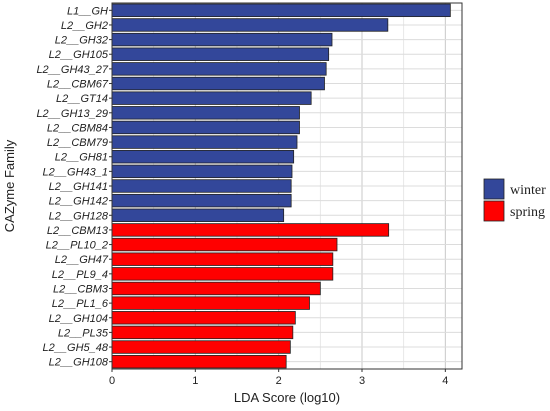  What do you see at coordinates (87, 11) in the screenshot?
I see `category-label: L1__GH` at bounding box center [87, 11].